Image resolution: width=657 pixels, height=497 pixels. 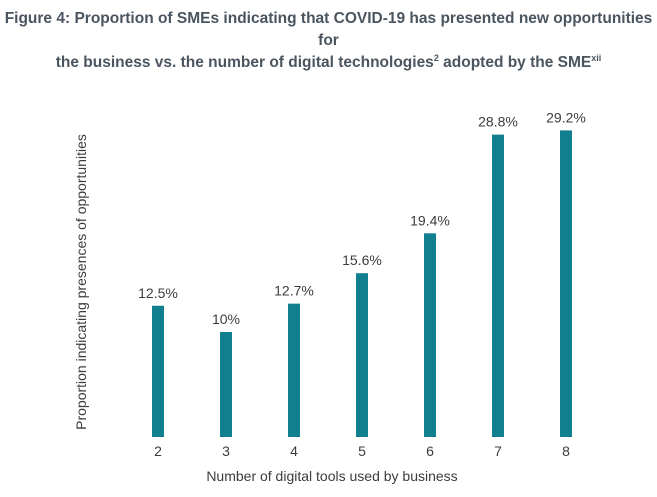 I want to click on value-label-6: 19.4%, so click(x=430, y=220).